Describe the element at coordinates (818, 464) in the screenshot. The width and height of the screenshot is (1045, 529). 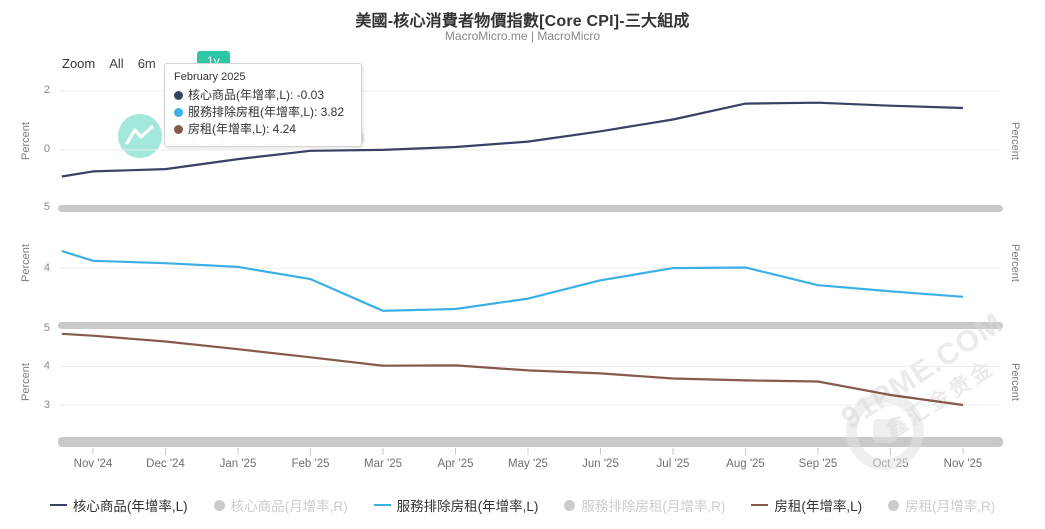
I see `x-axis-label: Sep '25` at that location.